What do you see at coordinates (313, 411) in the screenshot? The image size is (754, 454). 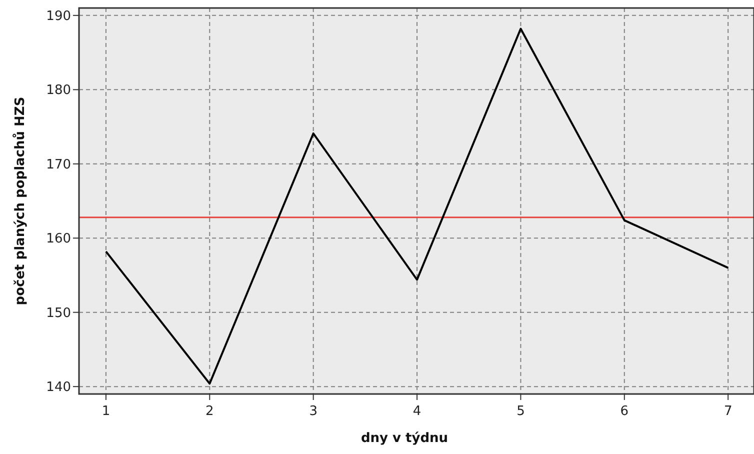 I see `x-tick-label: 3` at bounding box center [313, 411].